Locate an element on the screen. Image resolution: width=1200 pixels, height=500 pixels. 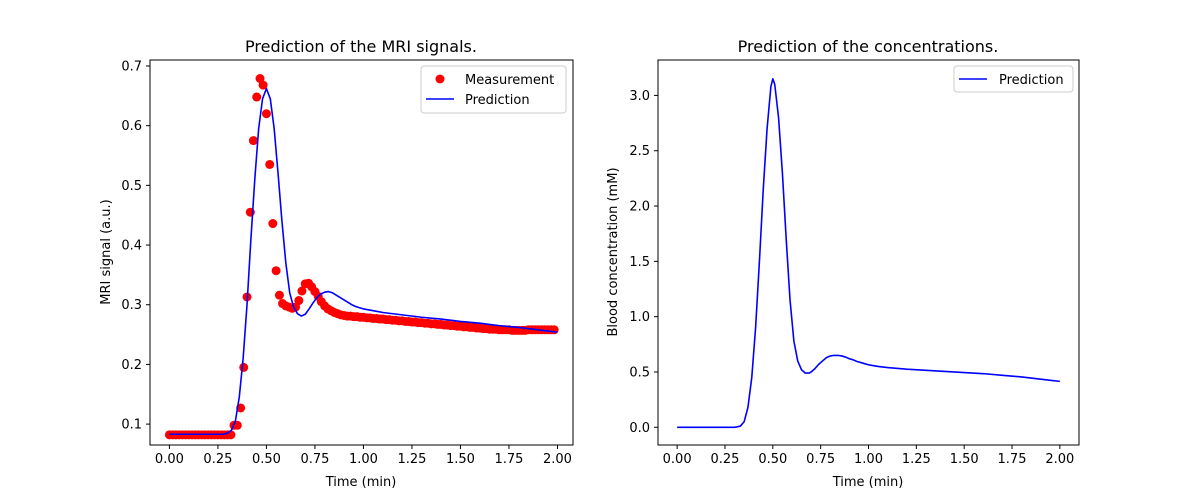
y-tick-label: 0.1 is located at coordinates (131, 425).